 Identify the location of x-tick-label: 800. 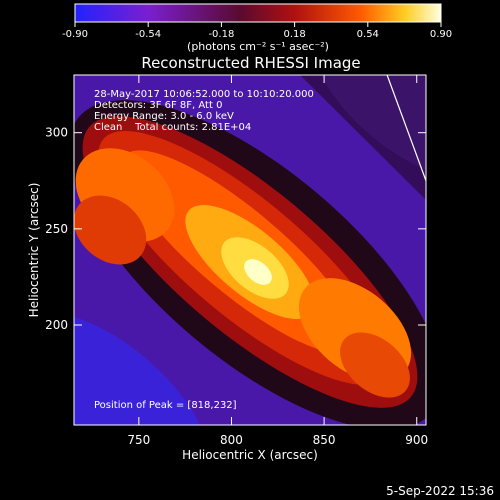
(231, 440).